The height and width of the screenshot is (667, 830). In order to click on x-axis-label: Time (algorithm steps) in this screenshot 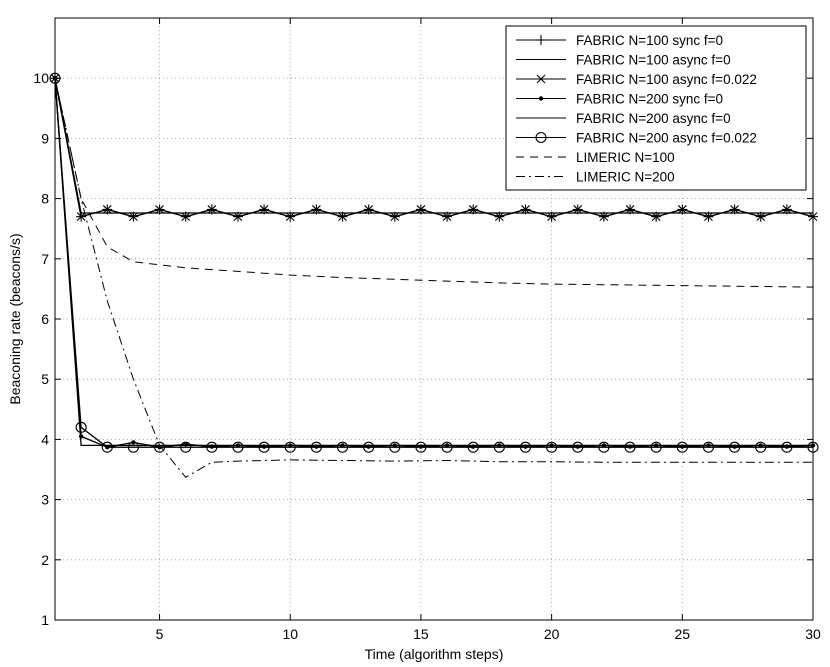, I will do `click(434, 654)`.